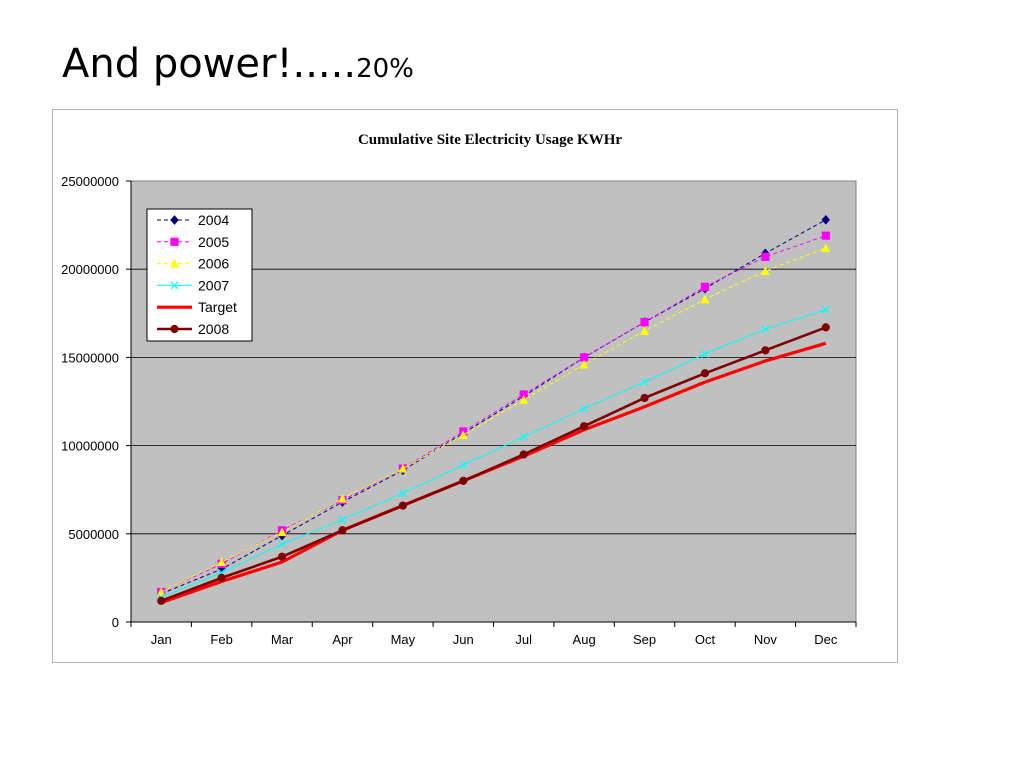 Image resolution: width=1024 pixels, height=768 pixels. I want to click on x-tick-label: May, so click(403, 639).